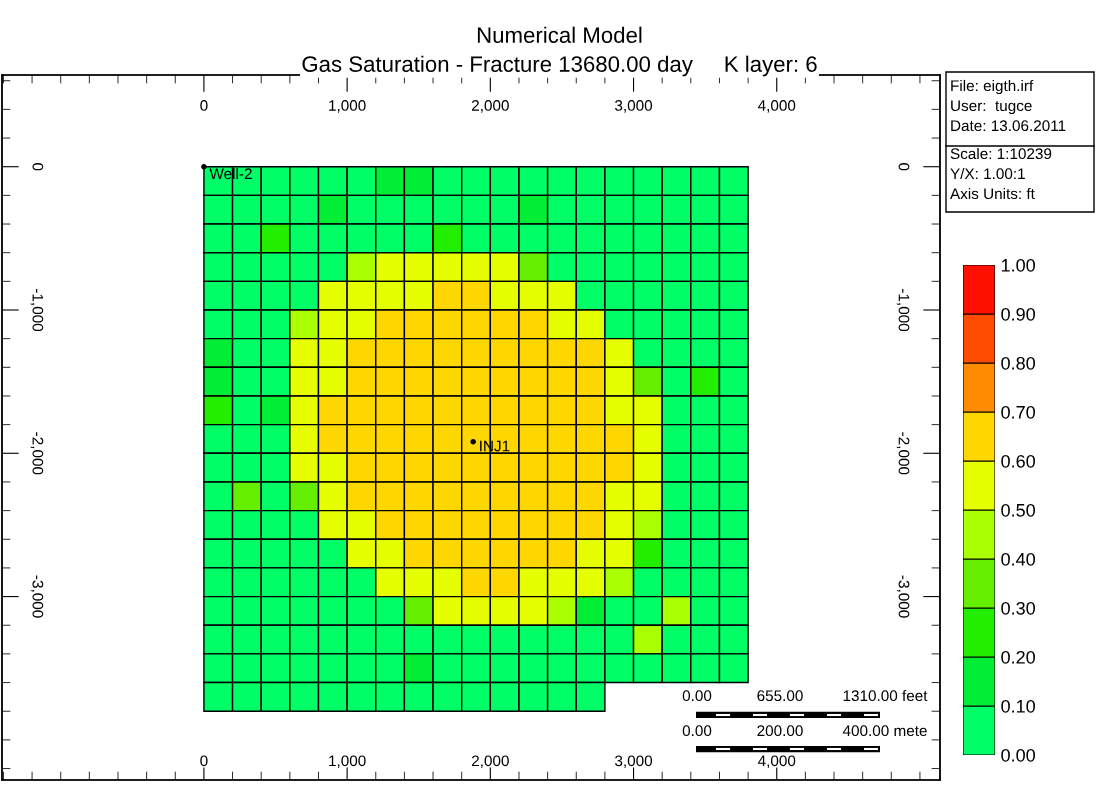 The height and width of the screenshot is (796, 1097). I want to click on x2-tick-label: 1,000, so click(347, 762).